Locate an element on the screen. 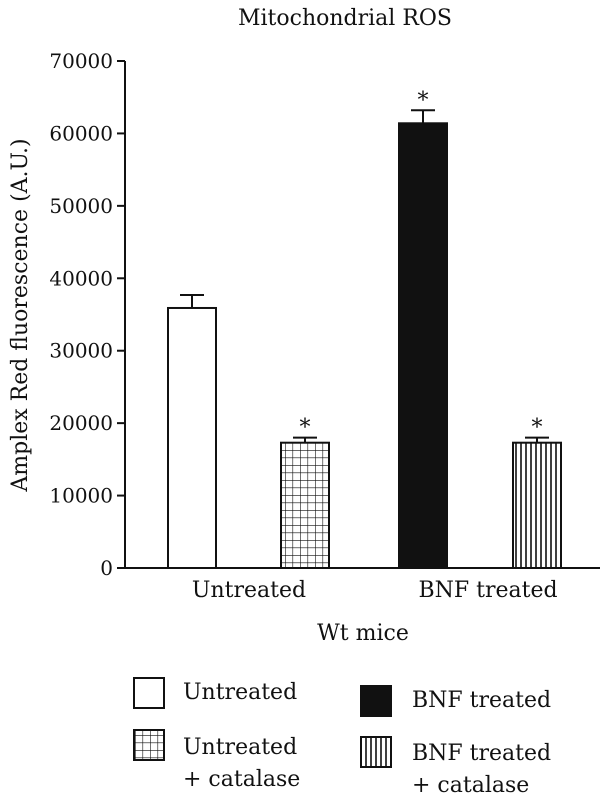  y-tick-label: 0 is located at coordinates (106, 568).